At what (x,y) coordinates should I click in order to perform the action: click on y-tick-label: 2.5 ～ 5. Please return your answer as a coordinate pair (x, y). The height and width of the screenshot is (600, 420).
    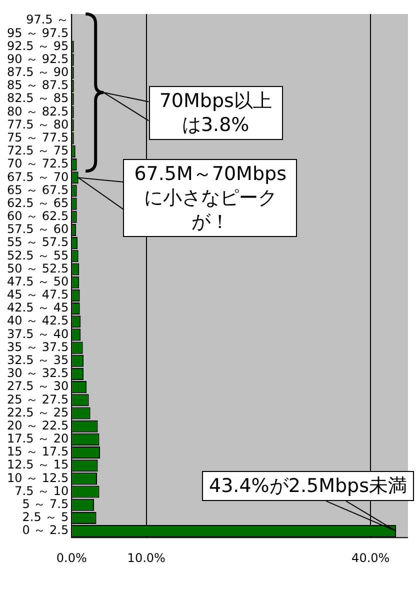
    Looking at the image, I should click on (45, 517).